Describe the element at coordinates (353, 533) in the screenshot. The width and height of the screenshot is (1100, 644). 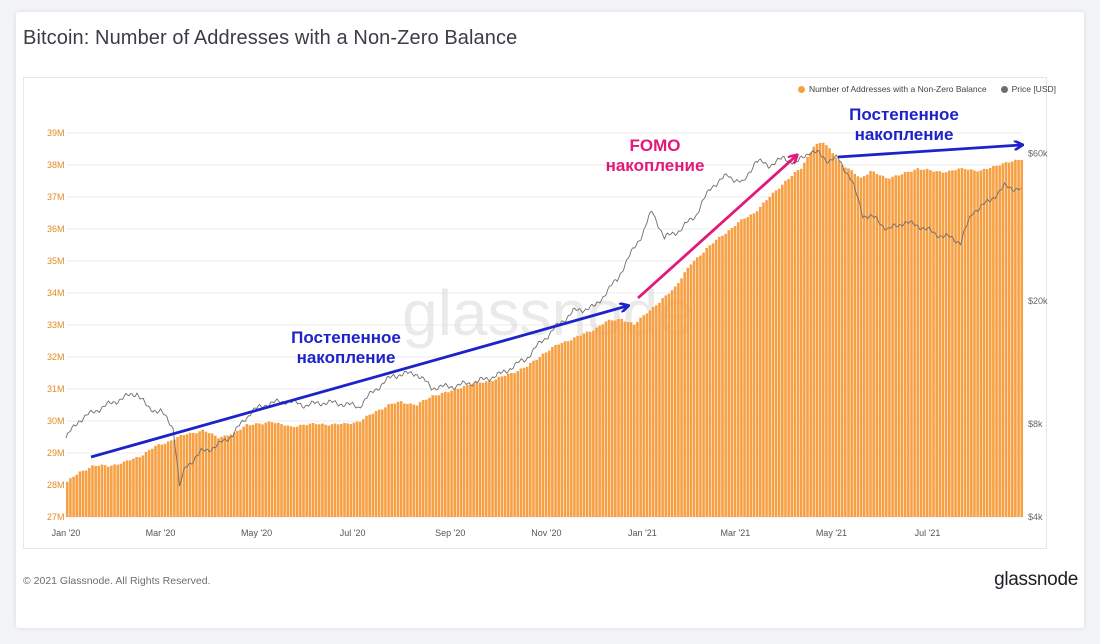
I see `x-tick-label: Jul '20` at that location.